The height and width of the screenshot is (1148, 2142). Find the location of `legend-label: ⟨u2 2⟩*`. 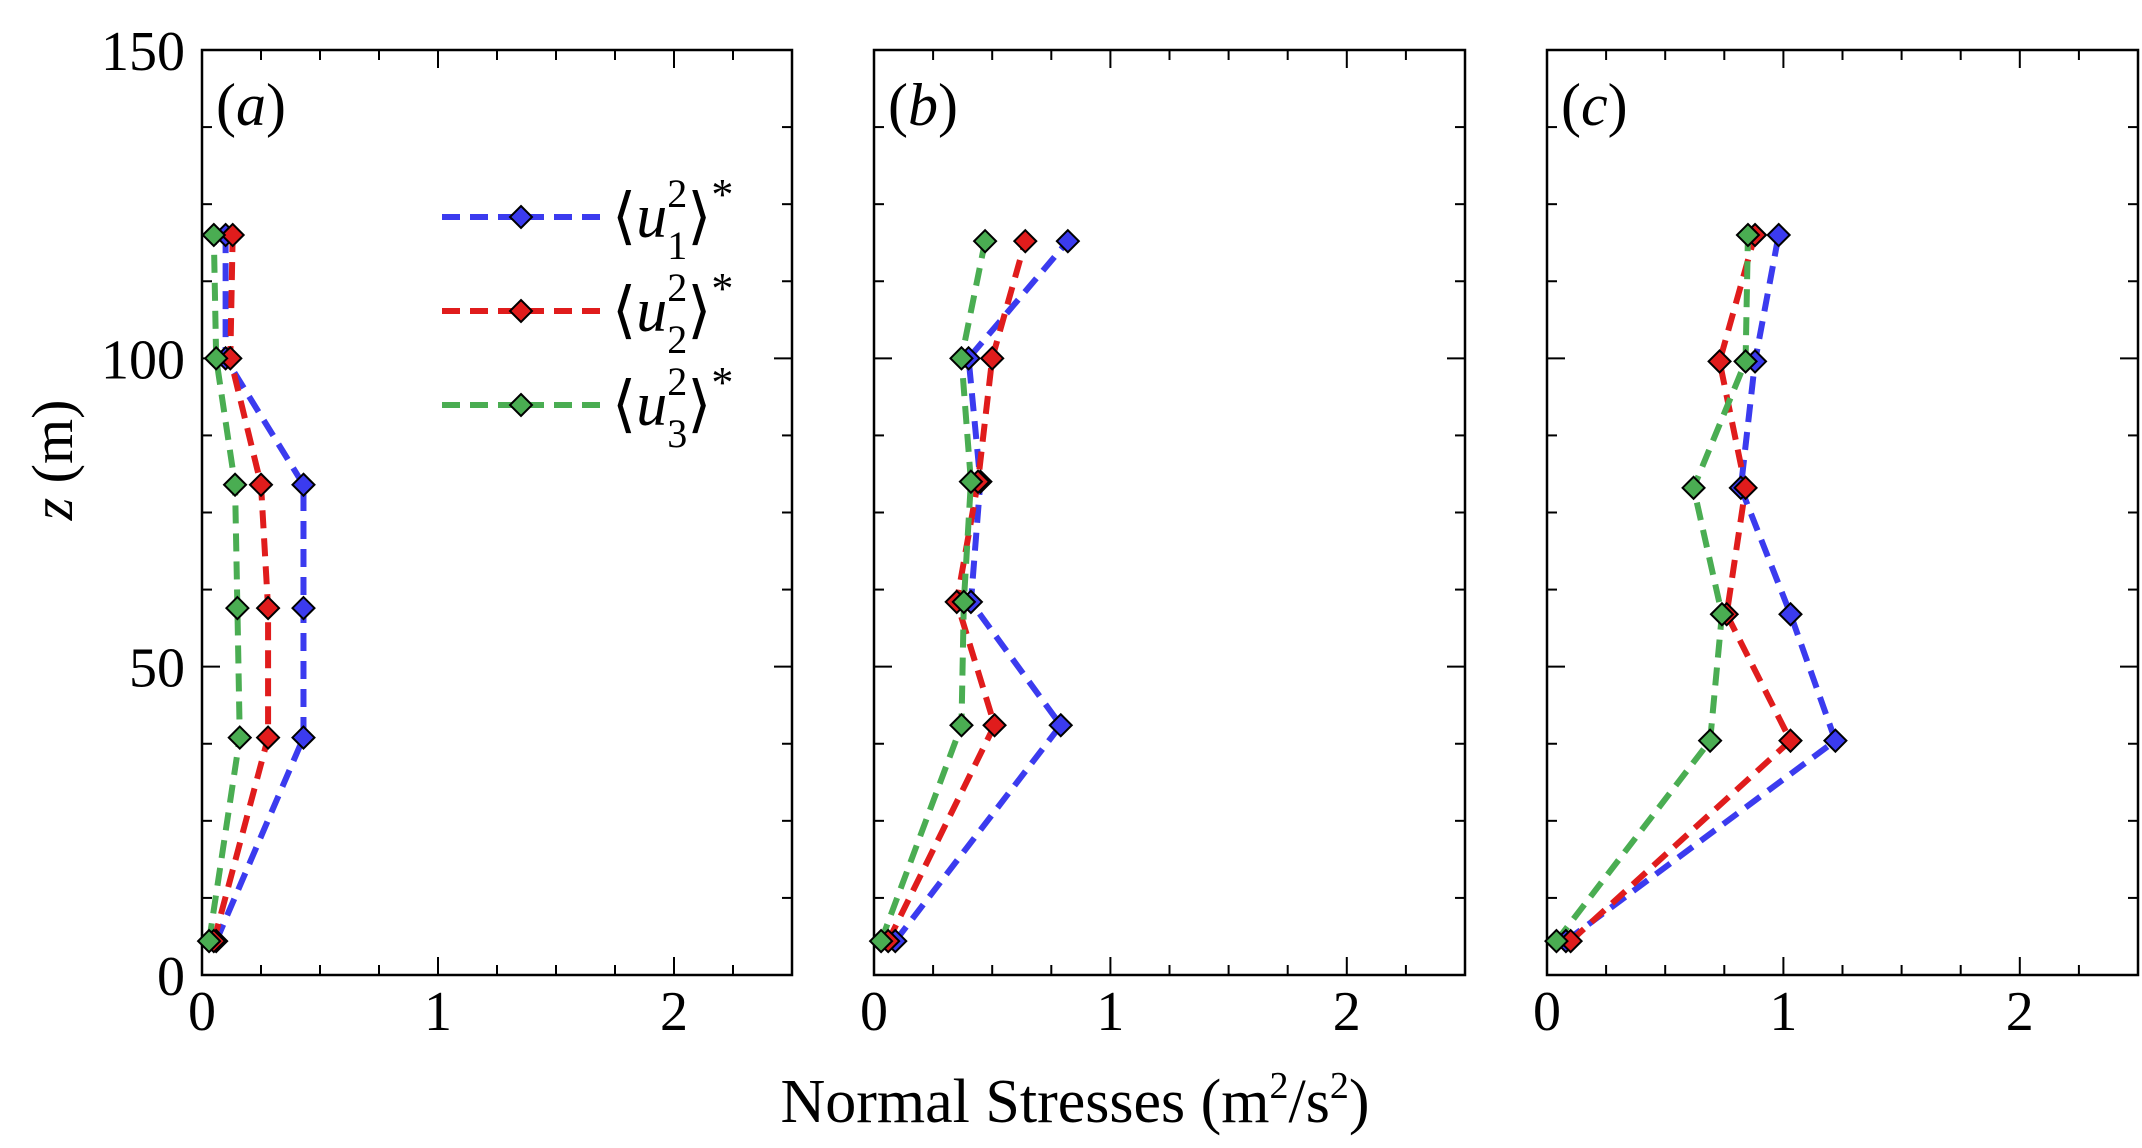

legend-label: ⟨u2 2⟩* is located at coordinates (672, 313).